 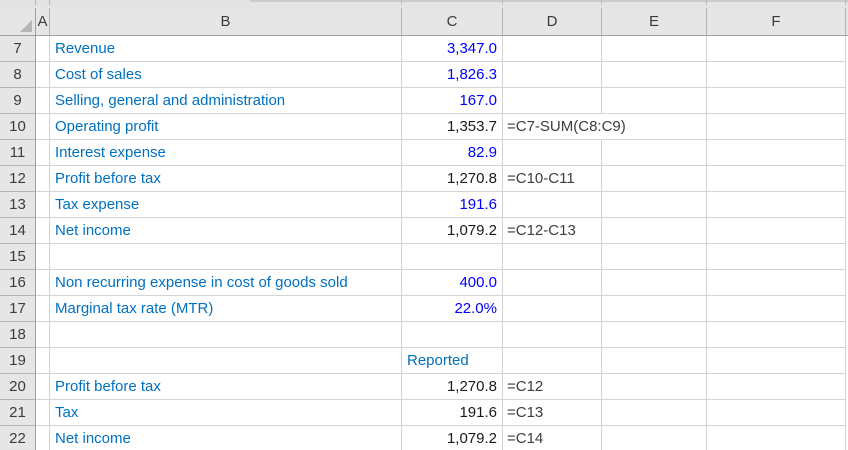 I want to click on cell-D14: =C12-C13, so click(x=552, y=231).